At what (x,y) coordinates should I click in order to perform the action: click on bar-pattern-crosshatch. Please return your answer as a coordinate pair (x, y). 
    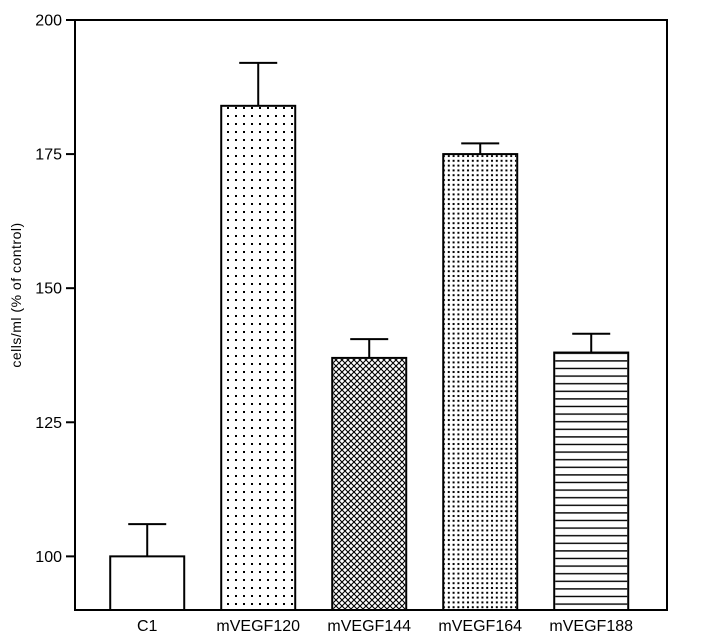
    Looking at the image, I should click on (369, 483).